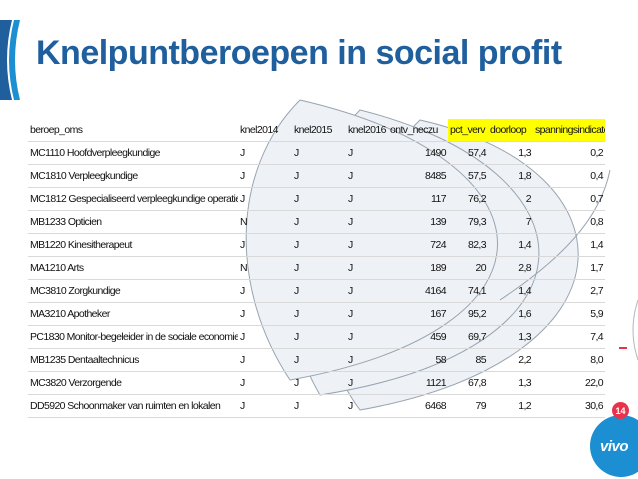  What do you see at coordinates (418, 153) in the screenshot?
I see `table-cell: 1490` at bounding box center [418, 153].